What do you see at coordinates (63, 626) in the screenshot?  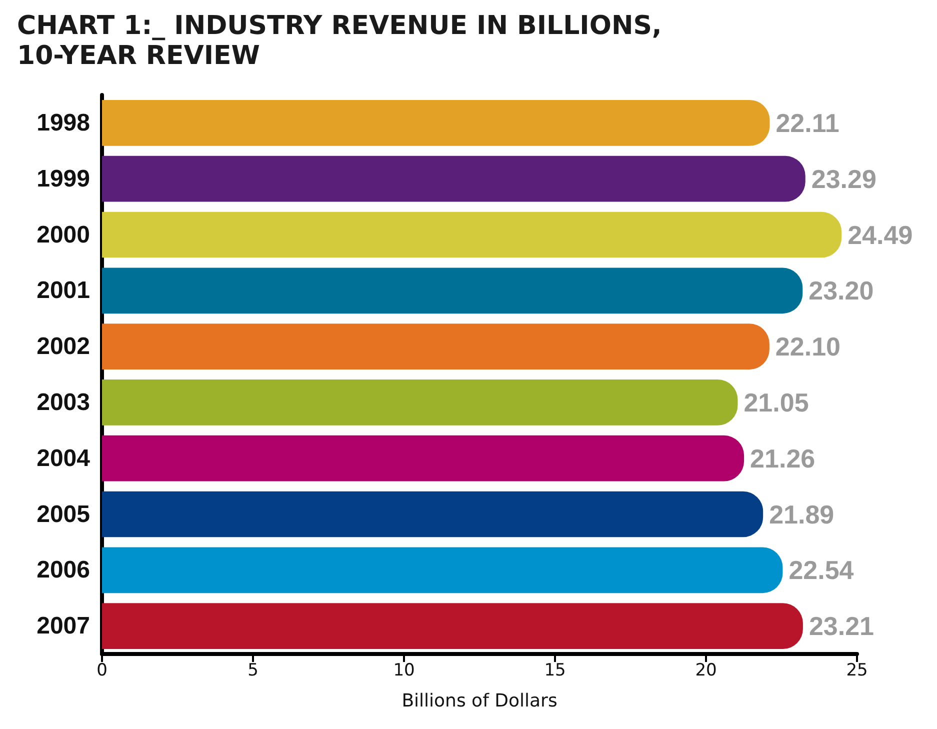 I see `y-tick-label: 2007` at bounding box center [63, 626].